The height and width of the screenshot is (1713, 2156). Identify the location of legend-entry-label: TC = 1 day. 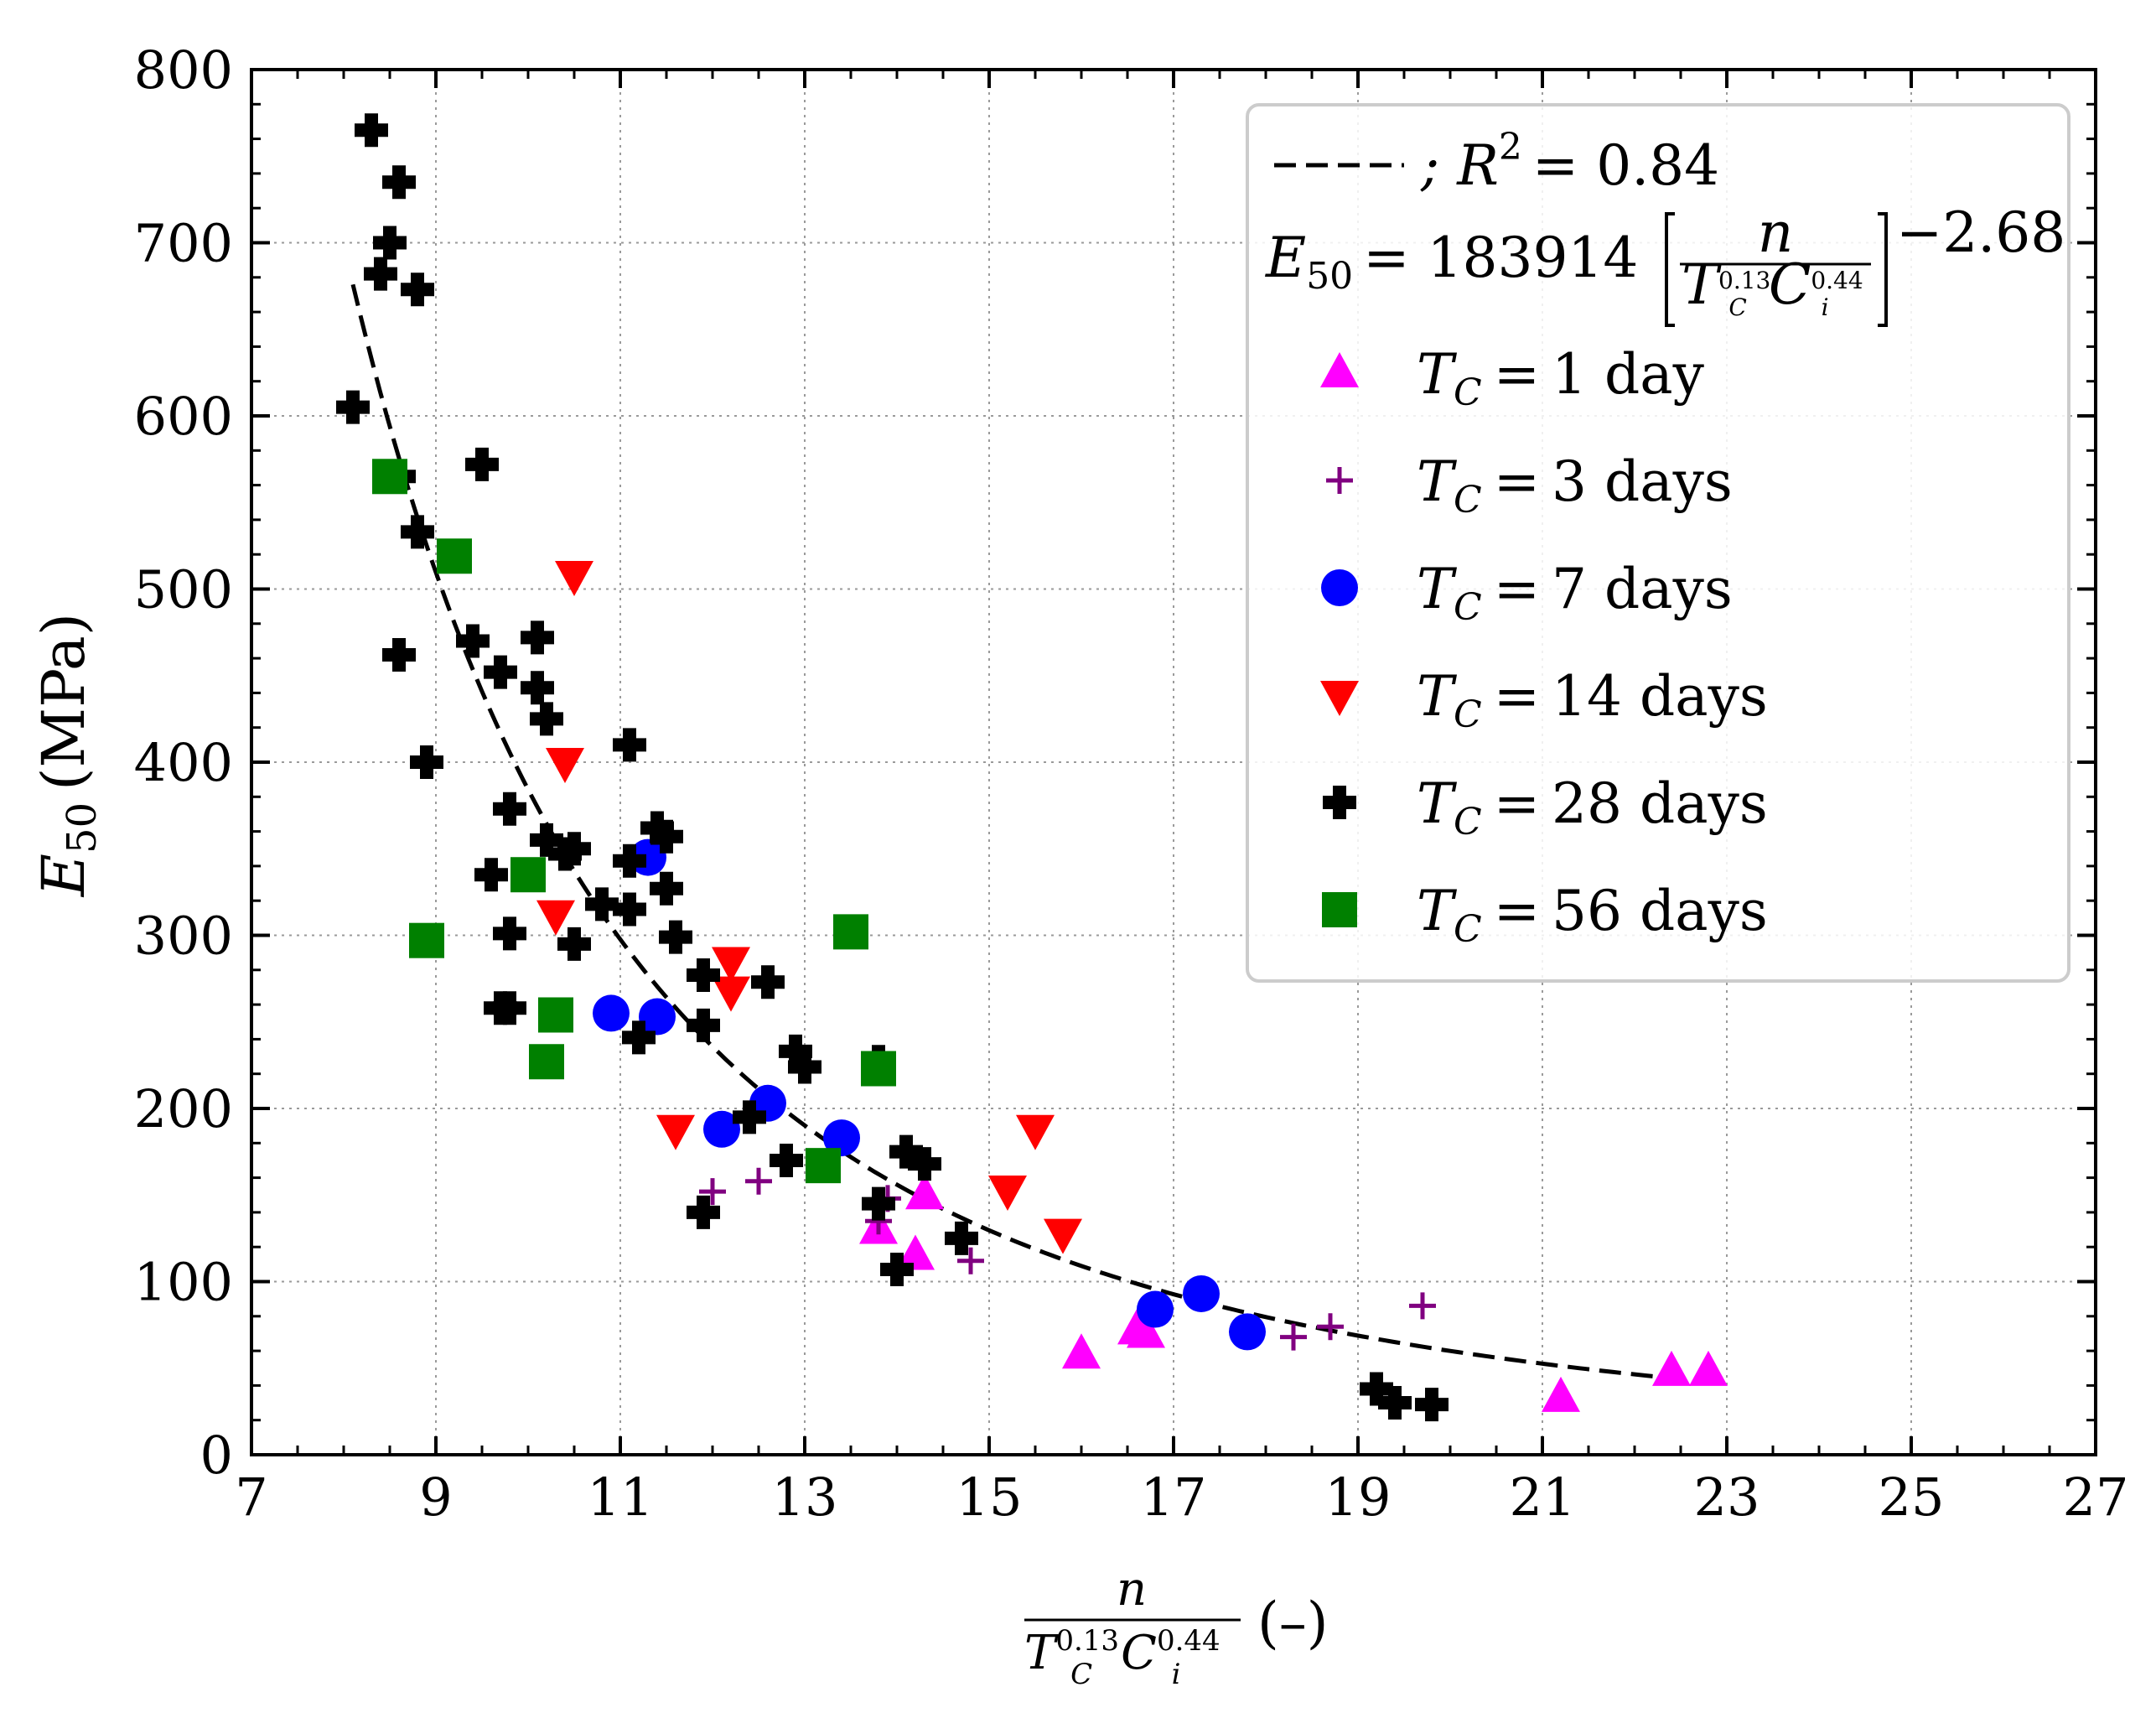
(1561, 378).